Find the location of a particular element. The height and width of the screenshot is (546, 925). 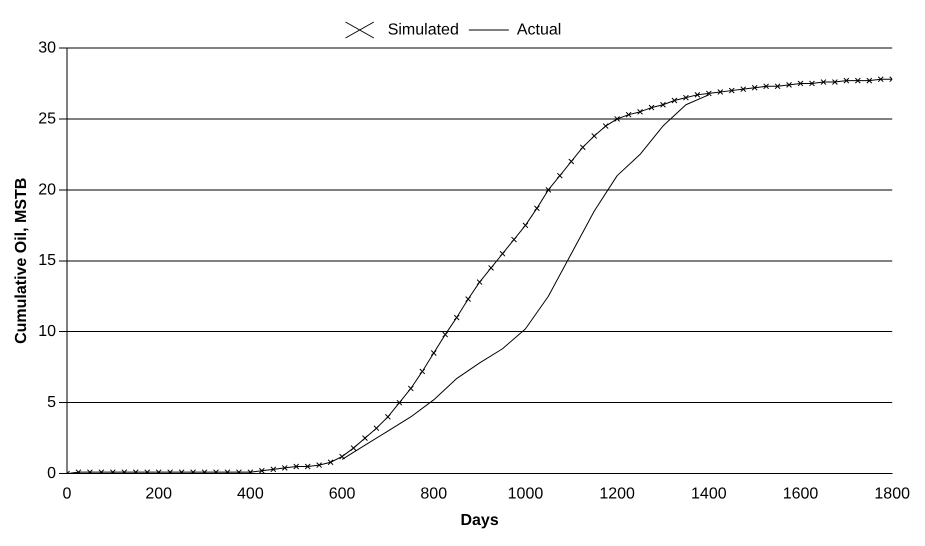

x-tick-label: 400 is located at coordinates (250, 494).